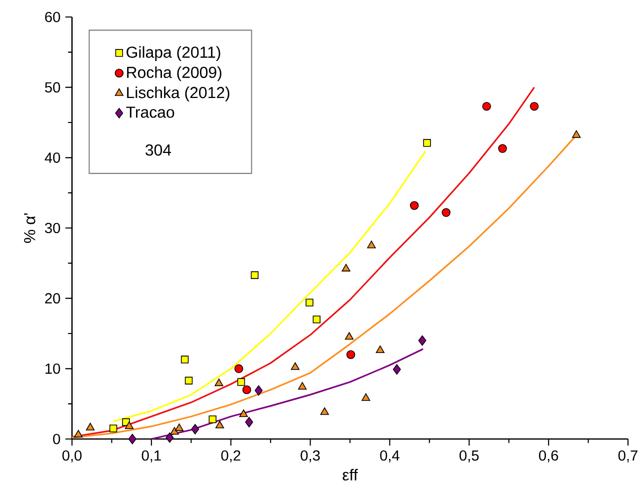  I want to click on x-tick-label: 0,4, so click(390, 456).